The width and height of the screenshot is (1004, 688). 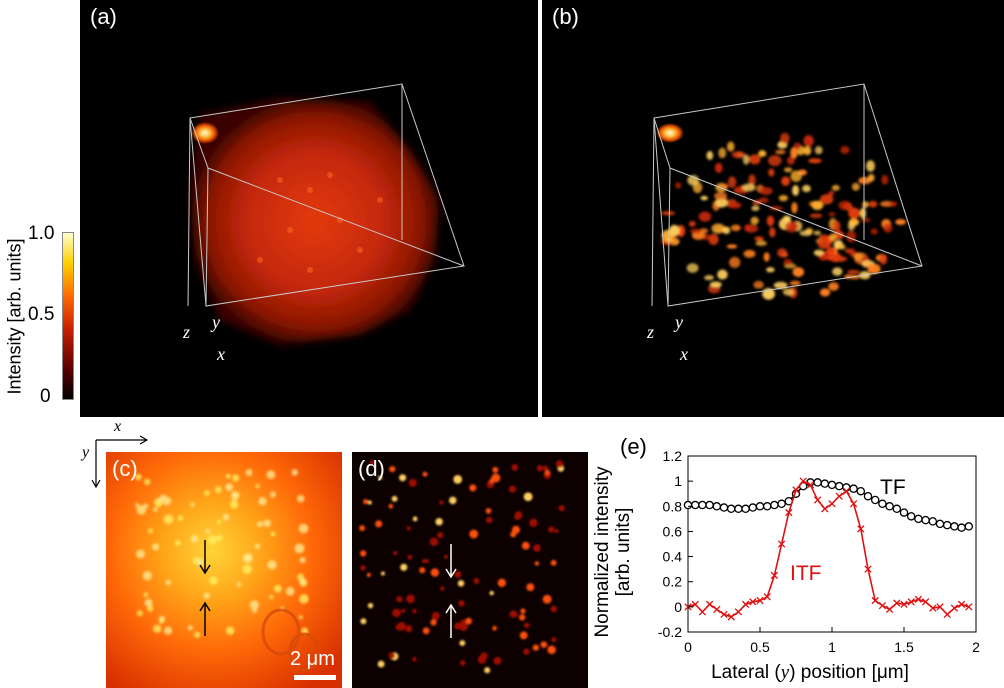 I want to click on arrow-down, so click(x=205, y=557).